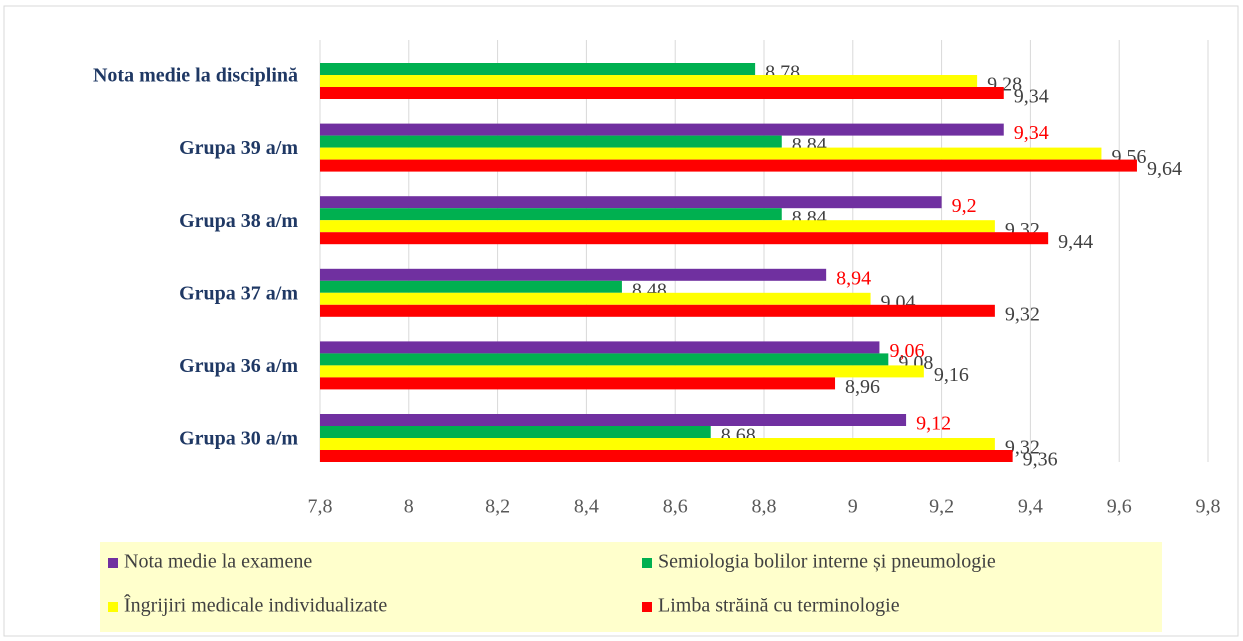  Describe the element at coordinates (675, 507) in the screenshot. I see `x-tick-label: 8,6` at that location.